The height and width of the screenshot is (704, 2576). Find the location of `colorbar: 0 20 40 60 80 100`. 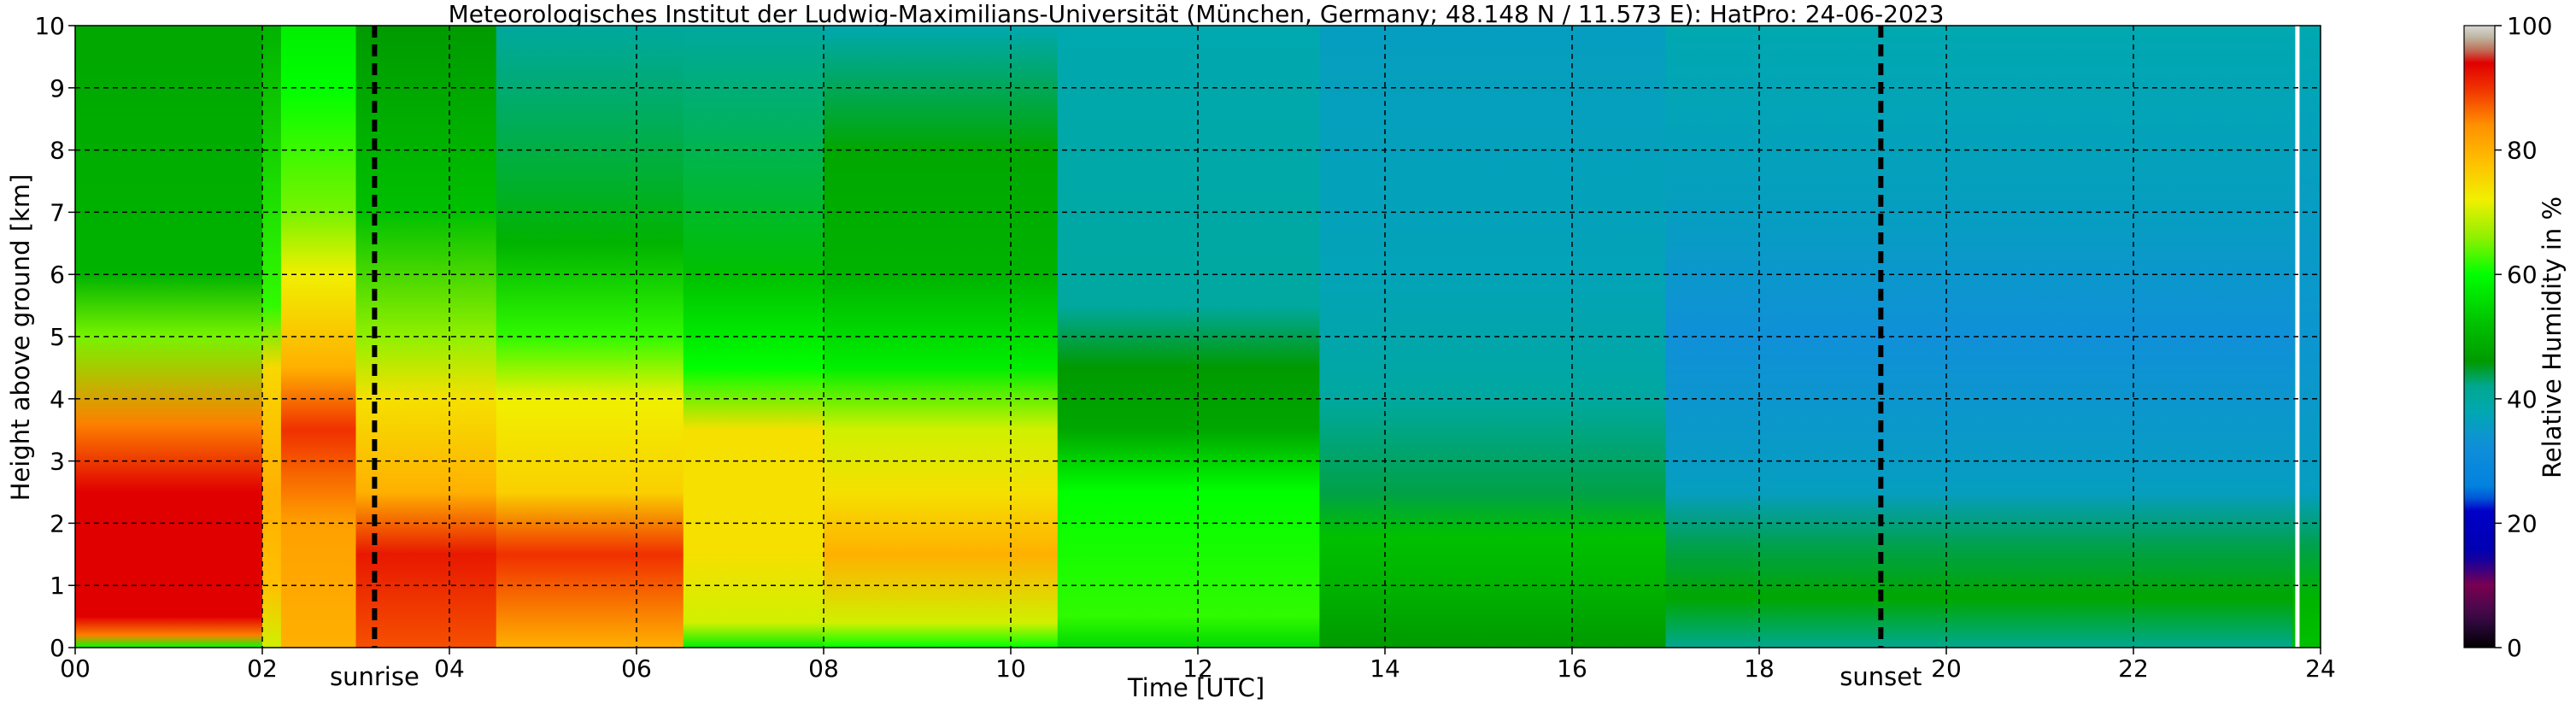

colorbar: 0 20 40 60 80 100 is located at coordinates (2507, 337).